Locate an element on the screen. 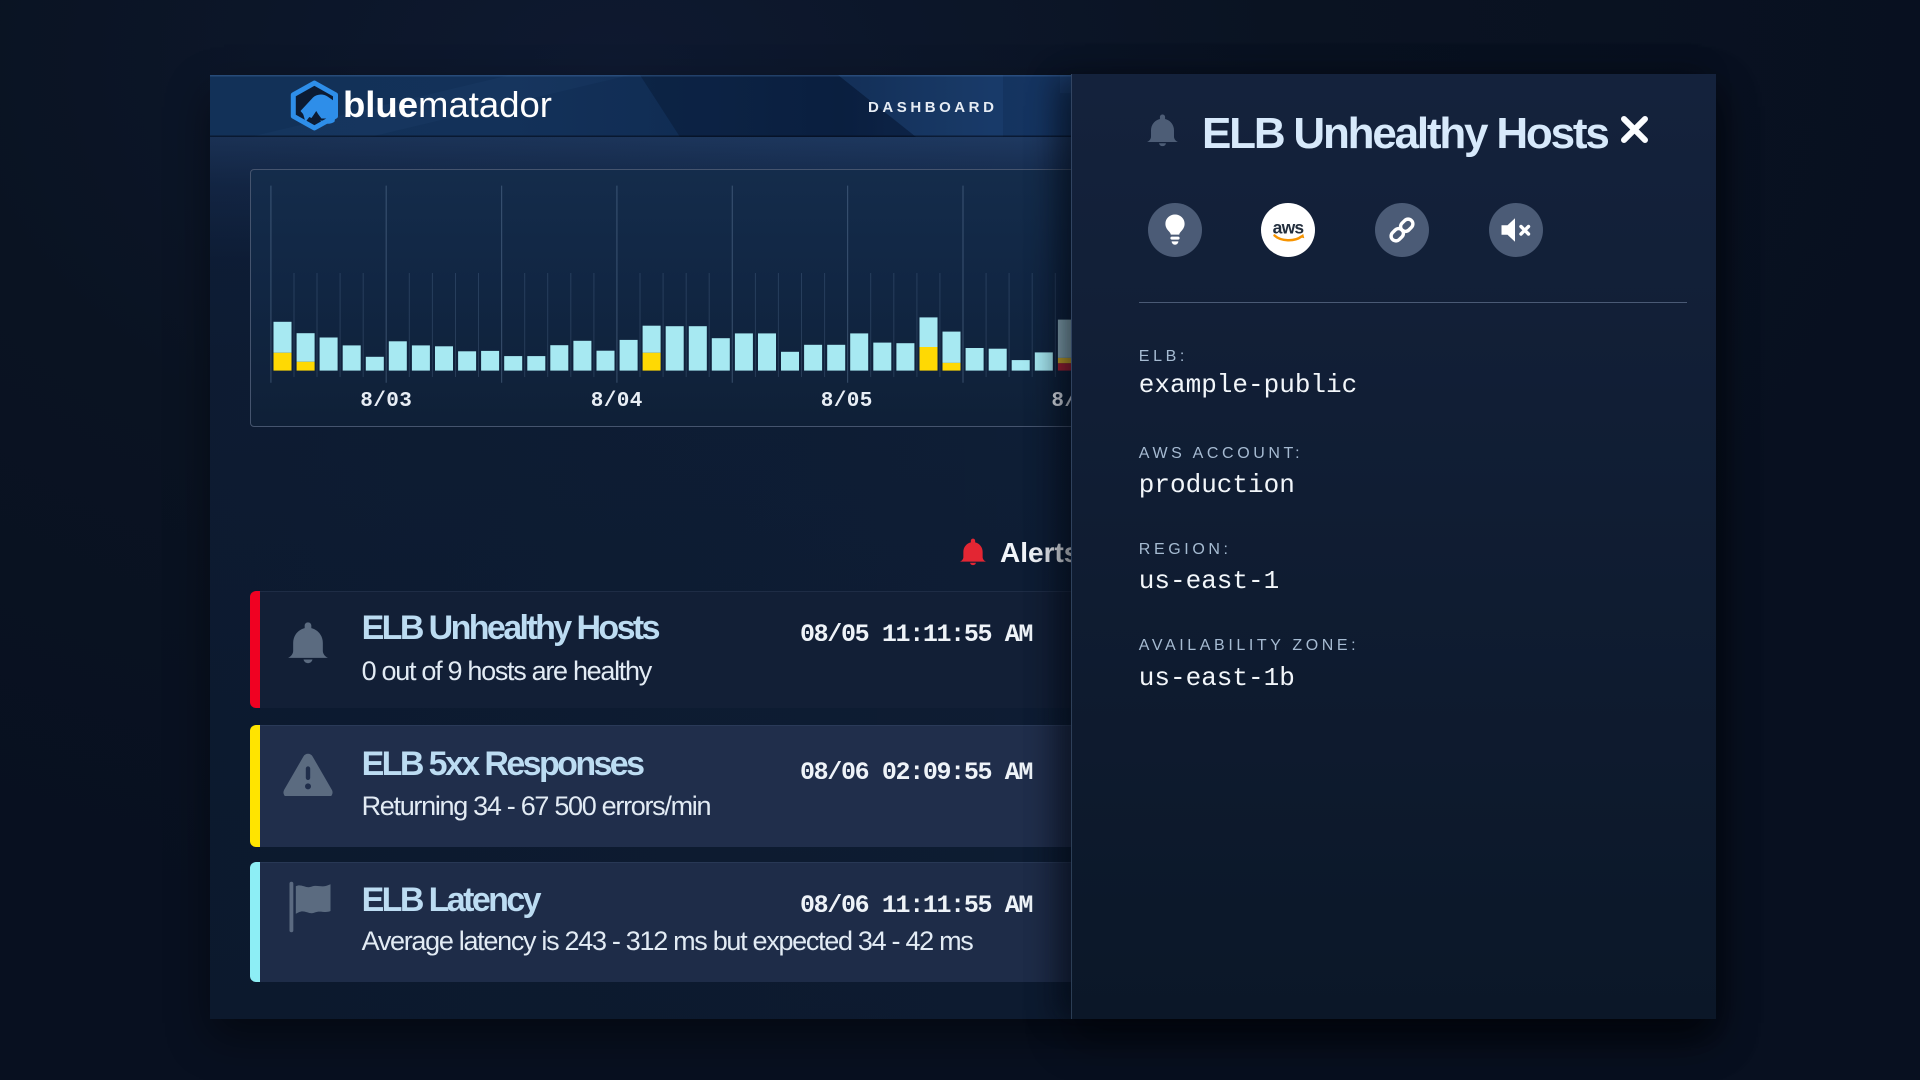  svg-text: 8/03 is located at coordinates (386, 401).